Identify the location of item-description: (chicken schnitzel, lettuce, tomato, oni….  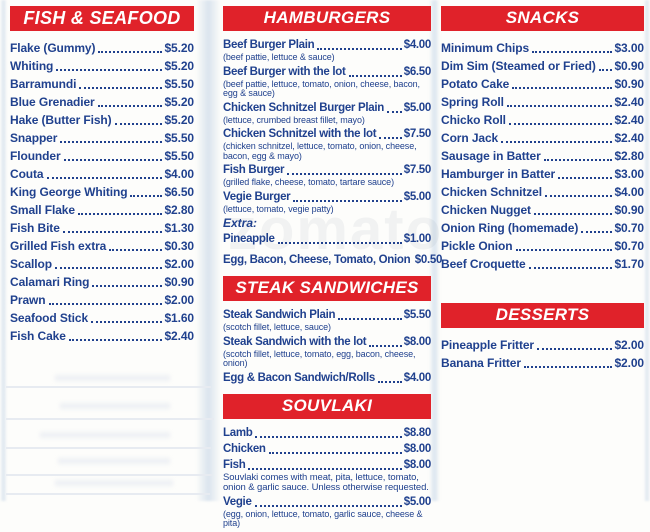
(320, 151).